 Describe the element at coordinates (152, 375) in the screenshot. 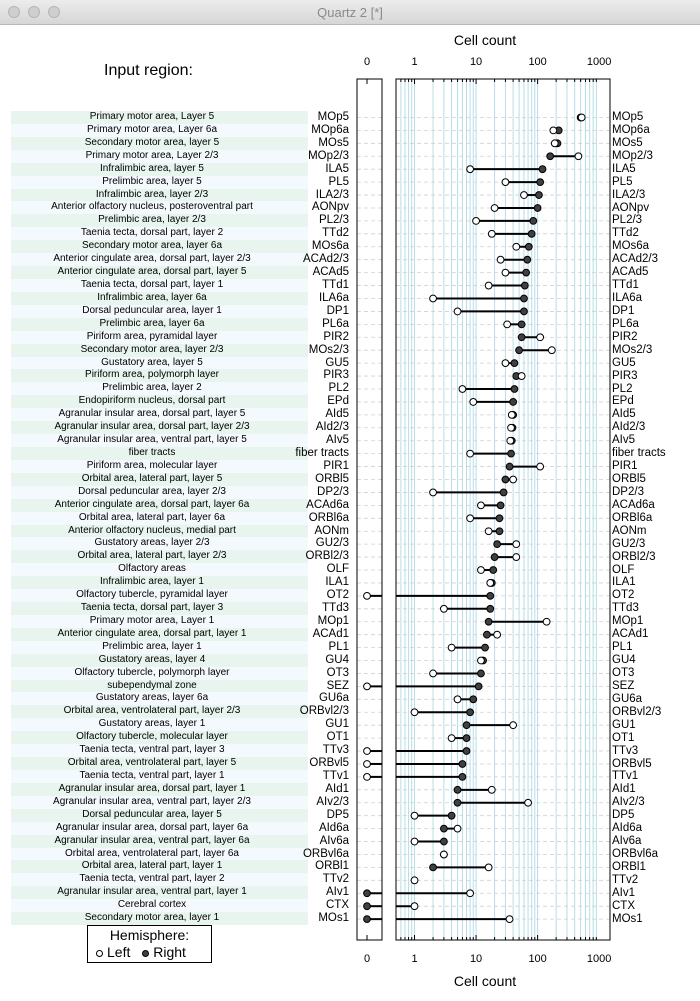

I see `region-full-name: Piriform area, polymorph layer` at that location.